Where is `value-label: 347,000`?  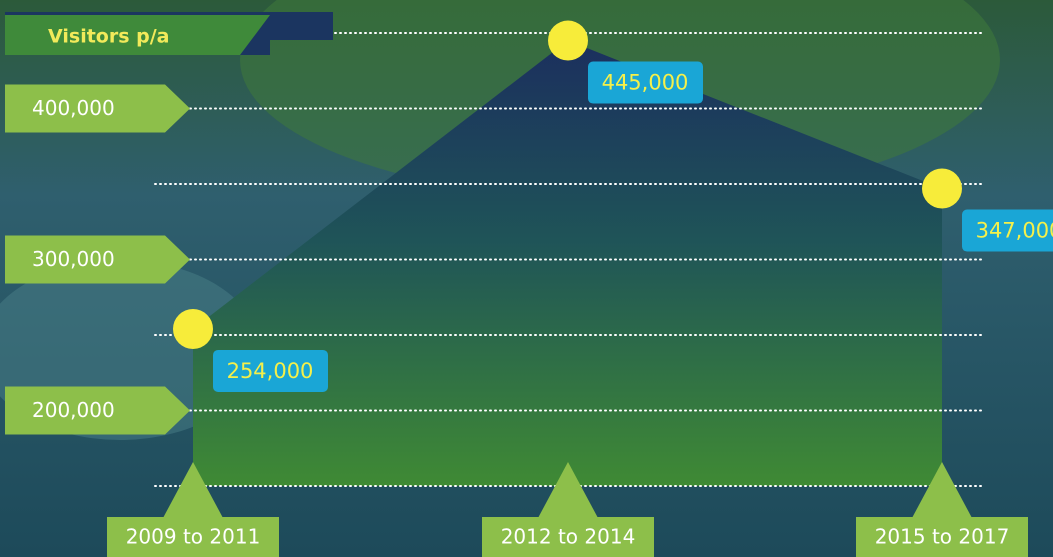 value-label: 347,000 is located at coordinates (1014, 231).